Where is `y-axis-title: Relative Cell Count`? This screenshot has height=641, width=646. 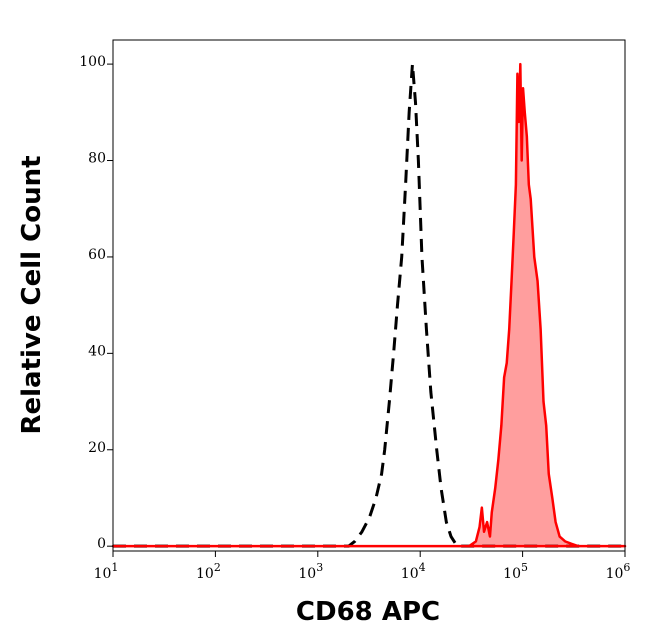
y-axis-title: Relative Cell Count is located at coordinates (32, 294).